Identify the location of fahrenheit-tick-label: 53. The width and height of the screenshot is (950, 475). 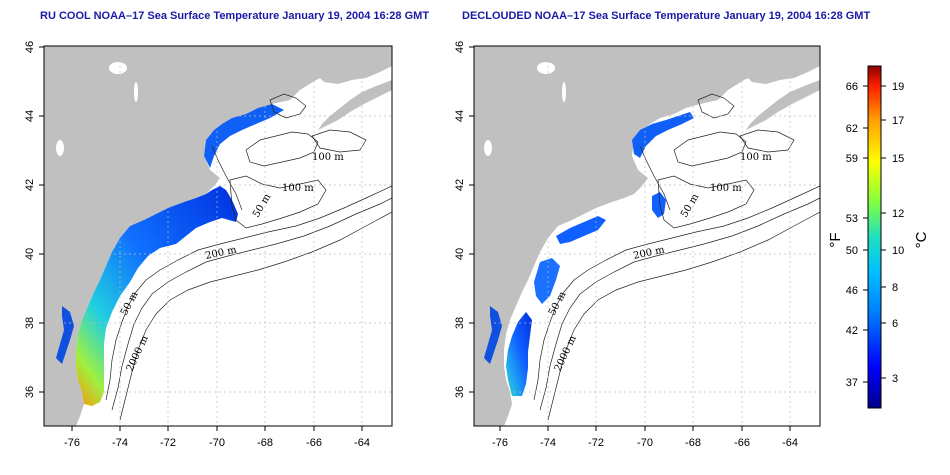
(852, 219).